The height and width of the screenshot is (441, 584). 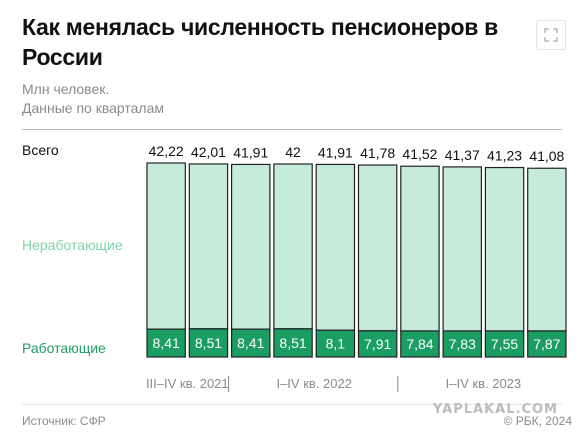 I want to click on working-value-label-3: 8,41, so click(x=250, y=343).